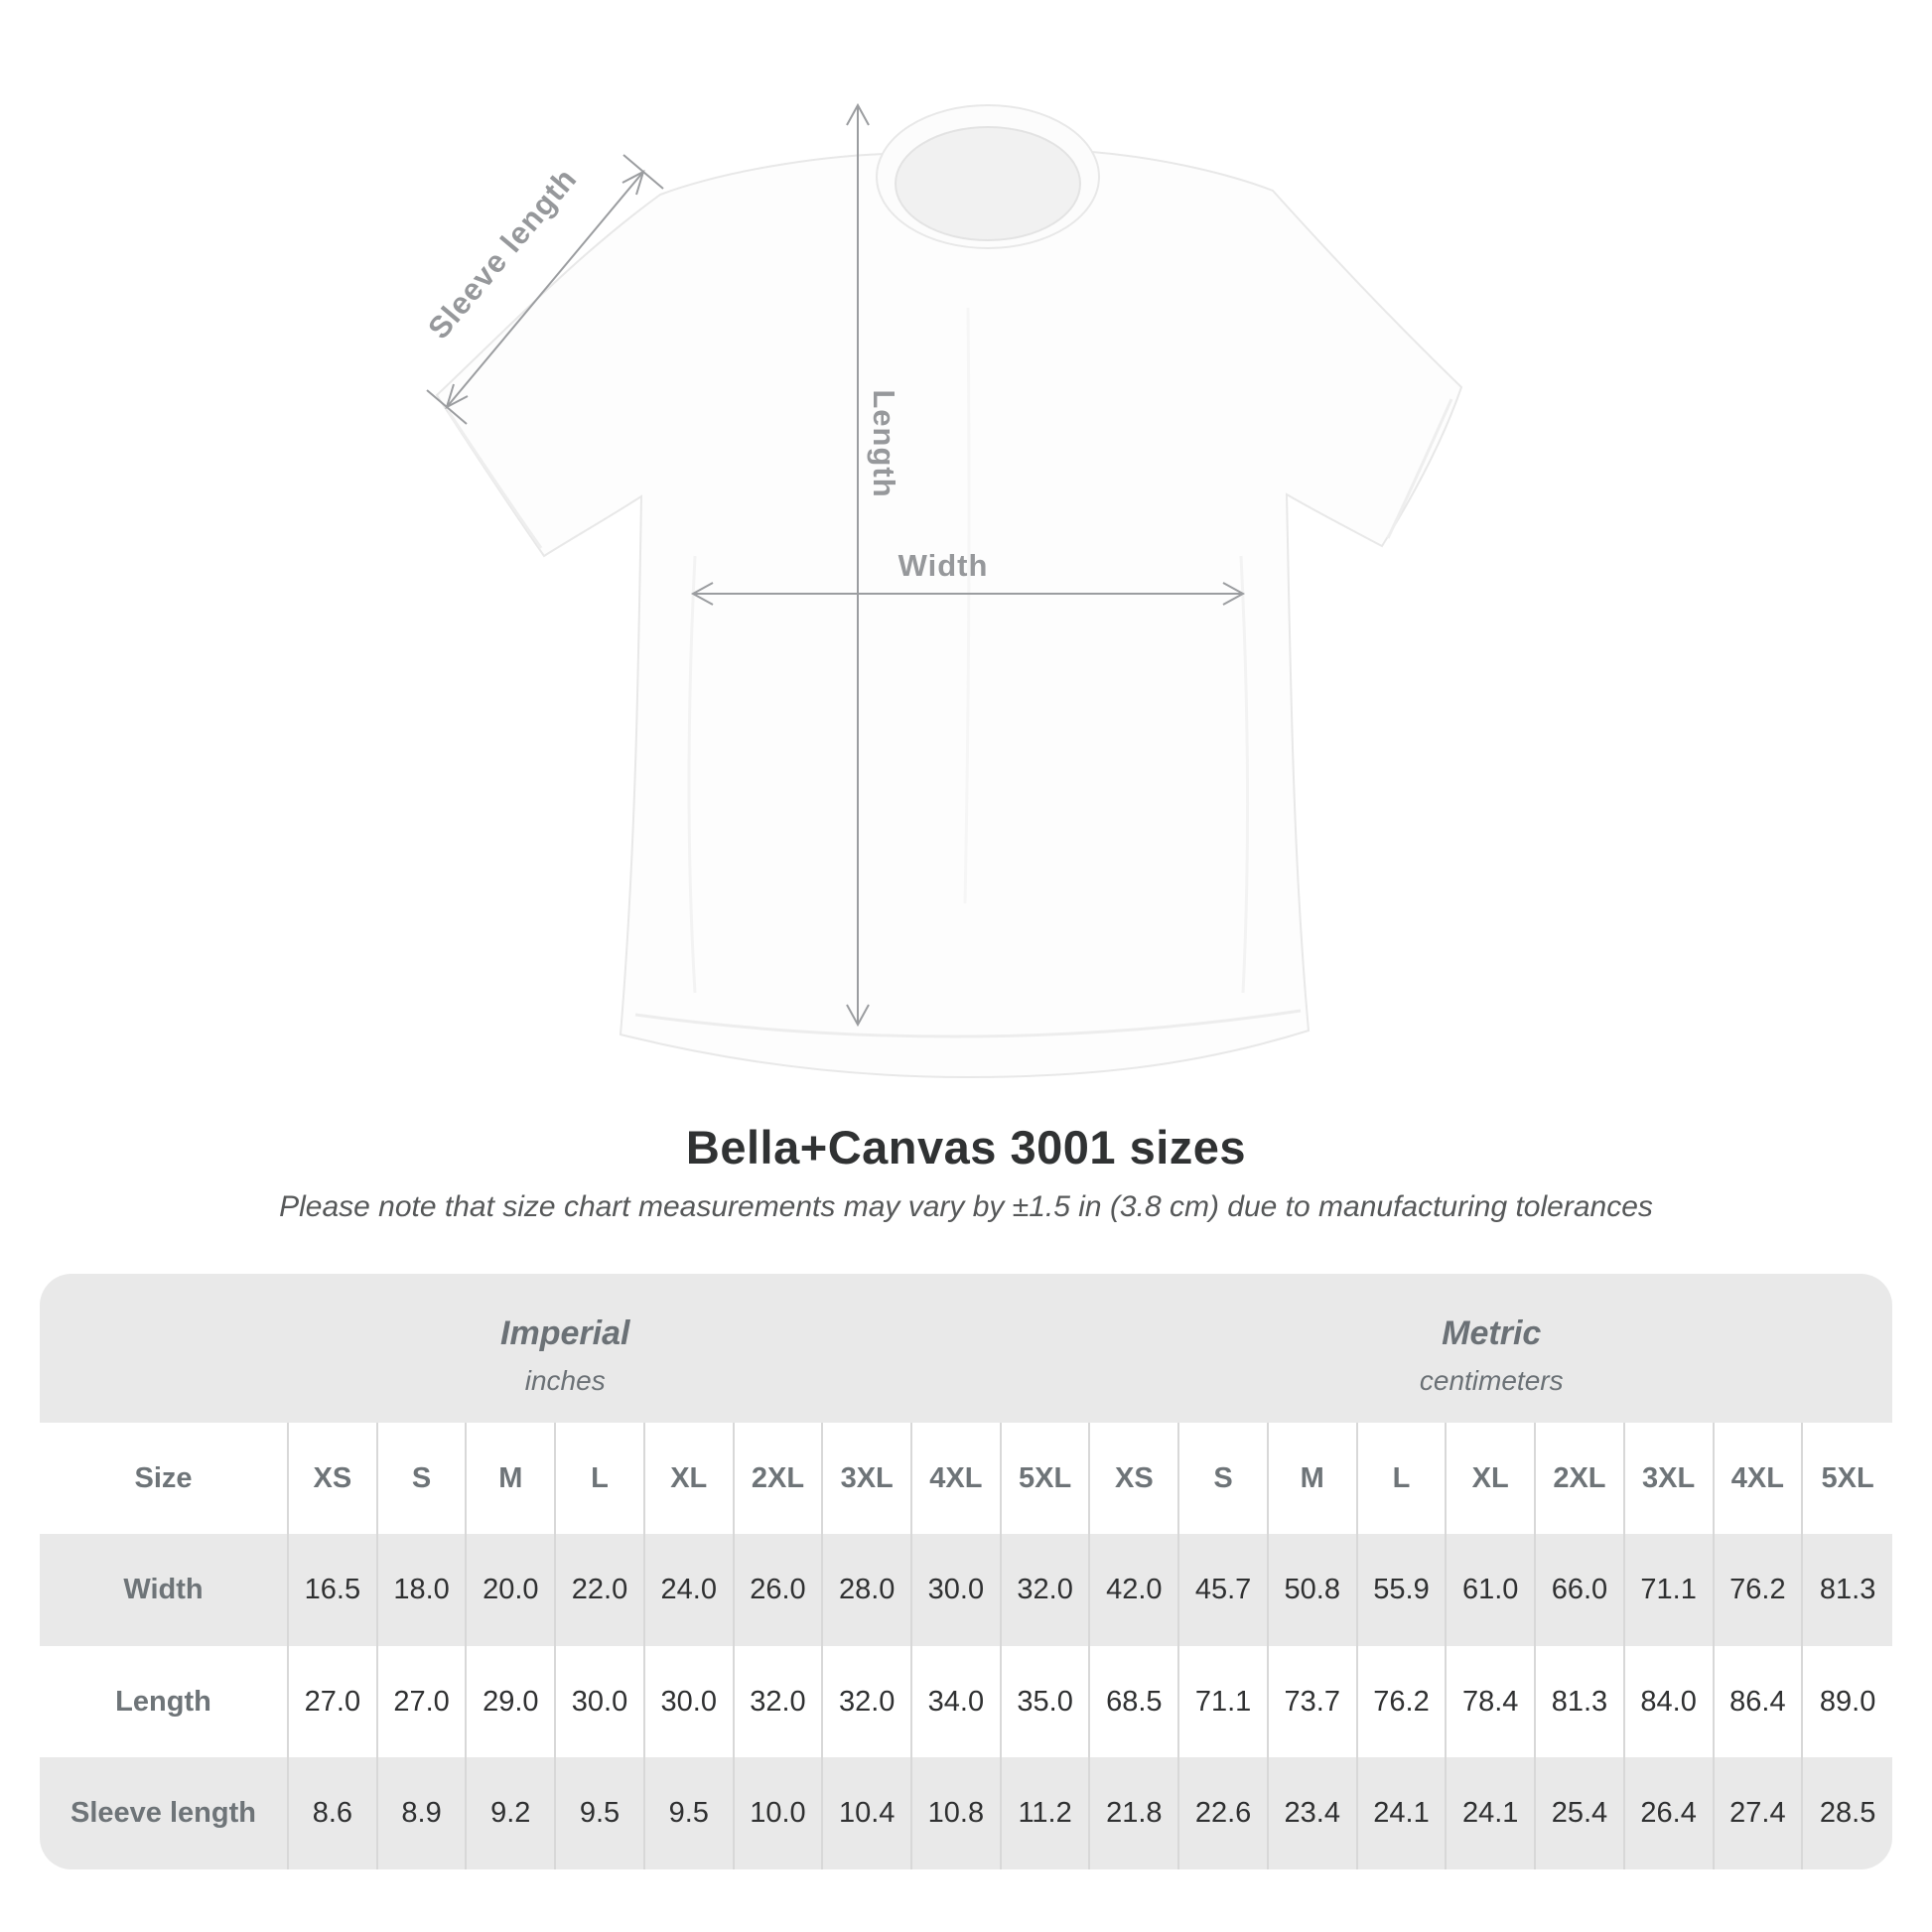 The height and width of the screenshot is (1932, 1932). Describe the element at coordinates (988, 183) in the screenshot. I see `collar-opening` at that location.